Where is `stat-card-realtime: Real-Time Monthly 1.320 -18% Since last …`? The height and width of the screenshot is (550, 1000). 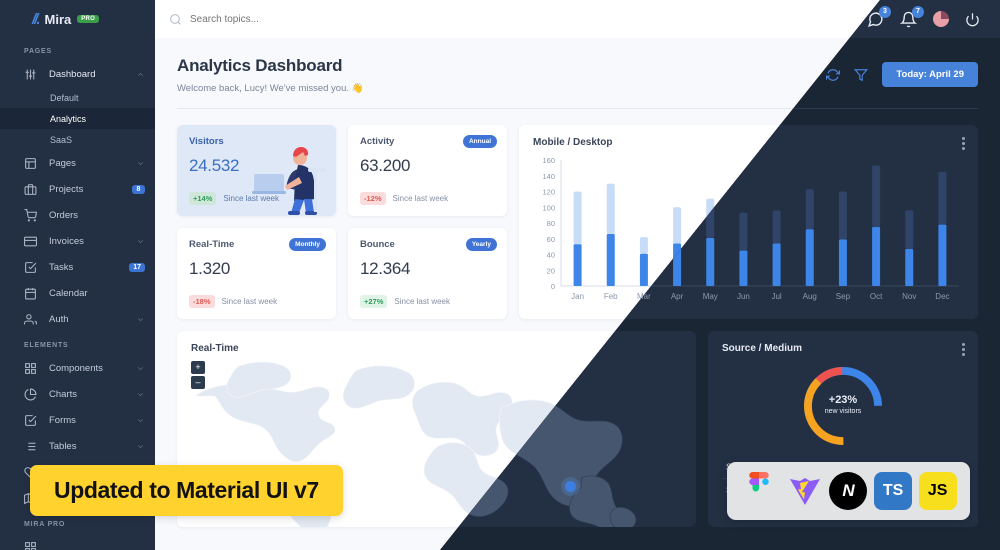 stat-card-realtime: Real-Time Monthly 1.320 -18% Since last … is located at coordinates (256, 273).